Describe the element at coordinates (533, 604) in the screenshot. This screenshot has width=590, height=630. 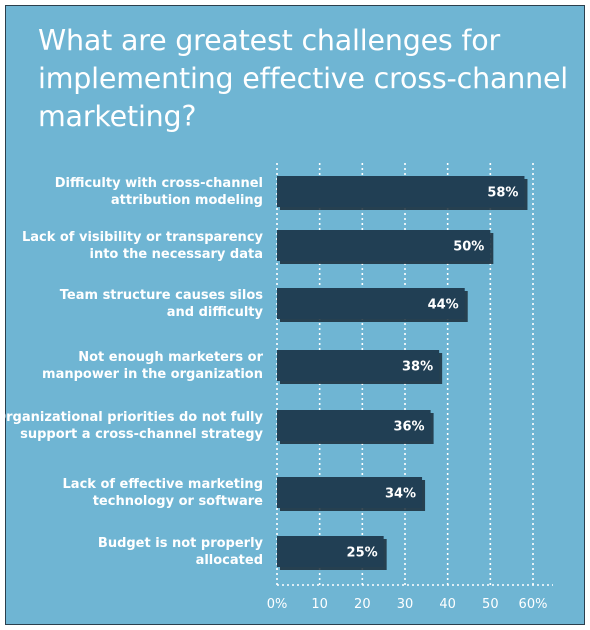
I see `x-tick-label: 60%` at that location.